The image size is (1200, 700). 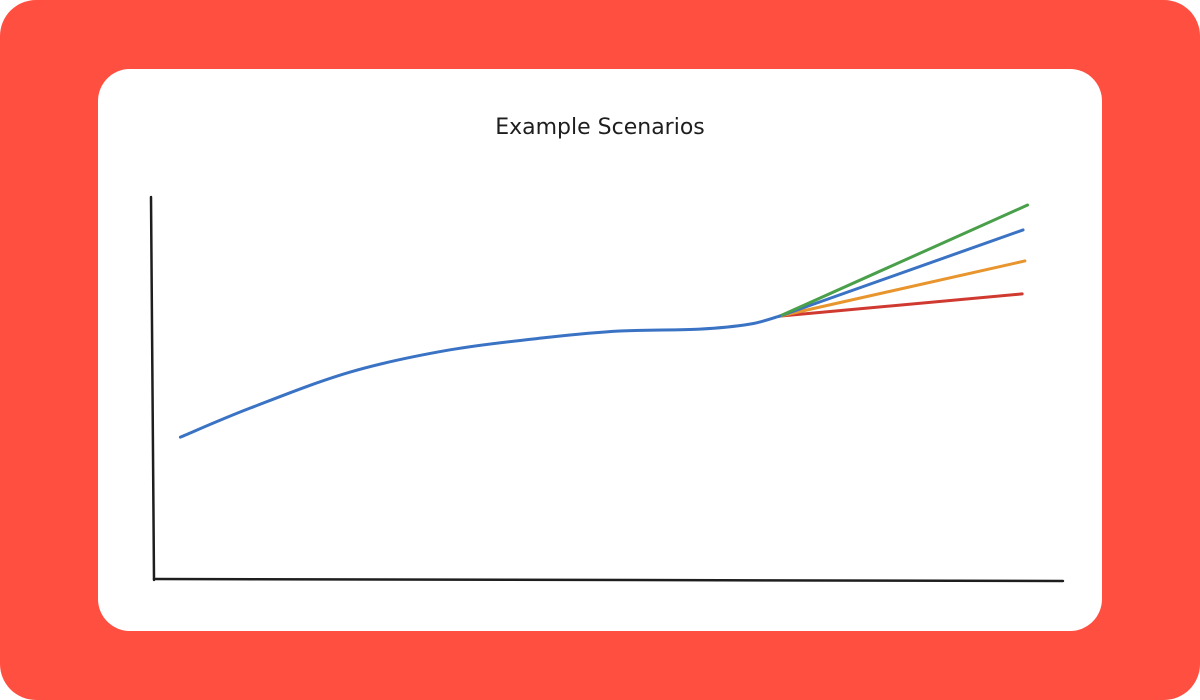 I want to click on y-axis, so click(x=152, y=388).